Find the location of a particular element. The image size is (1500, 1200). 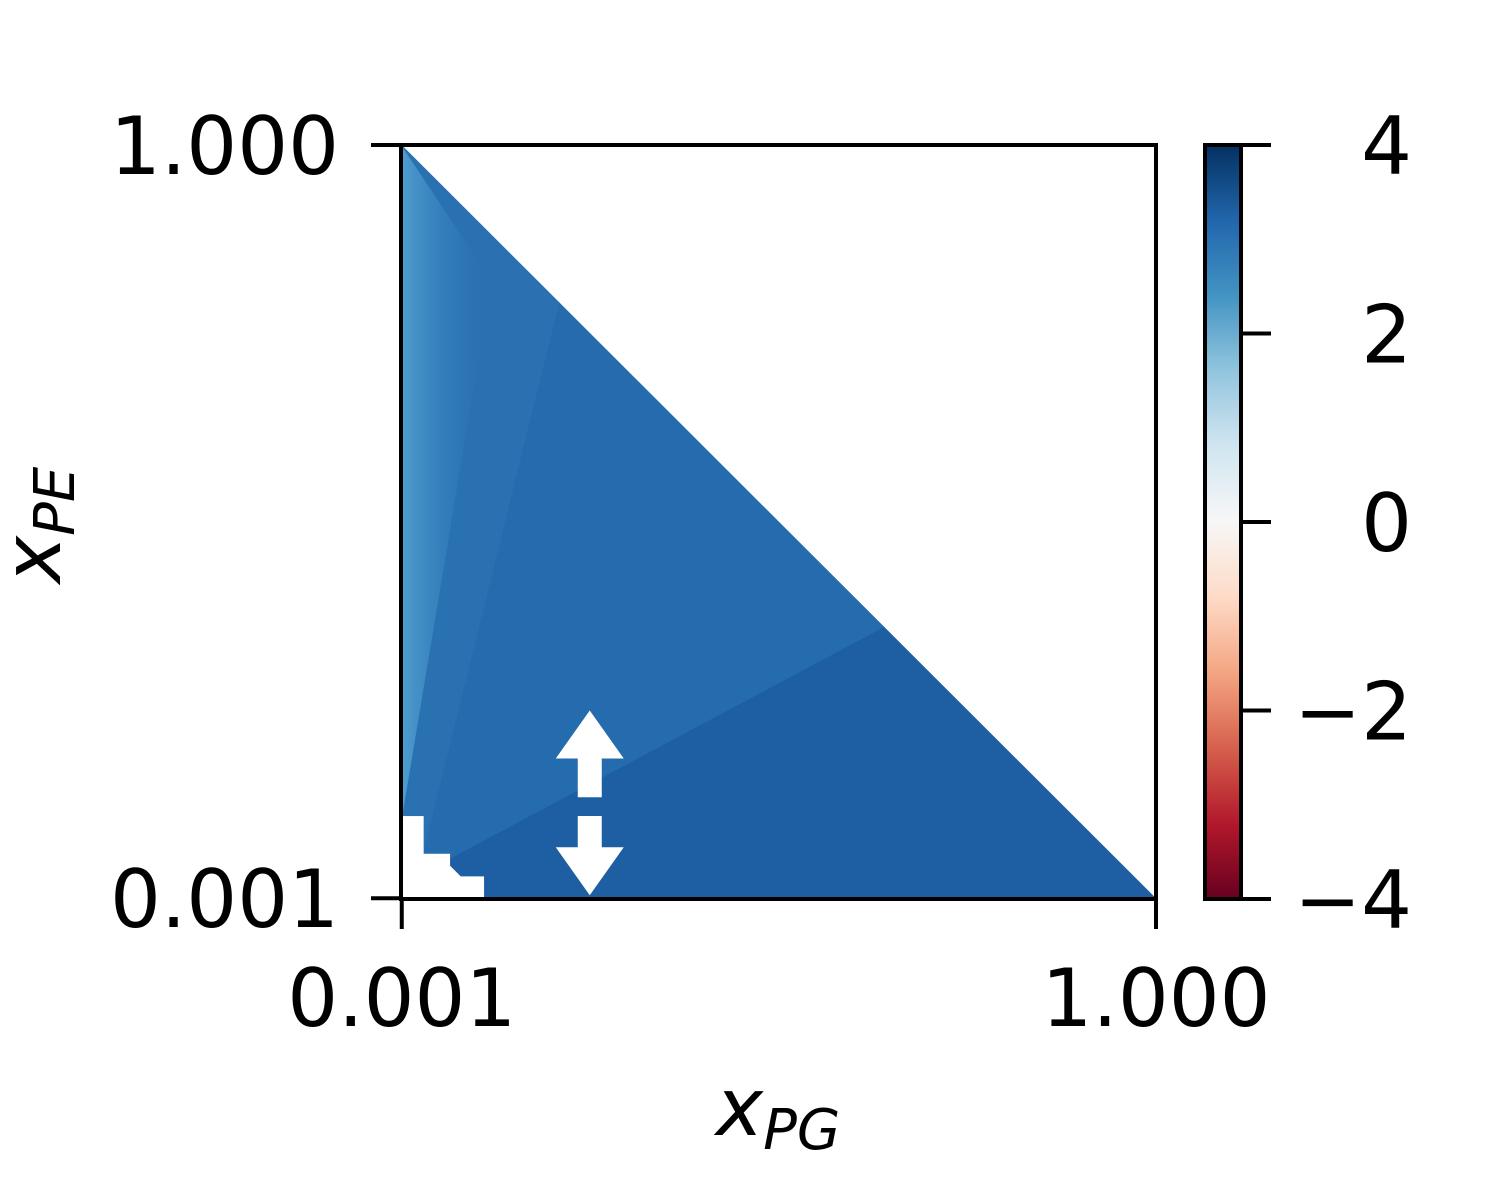

arrow-up is located at coordinates (589, 754).